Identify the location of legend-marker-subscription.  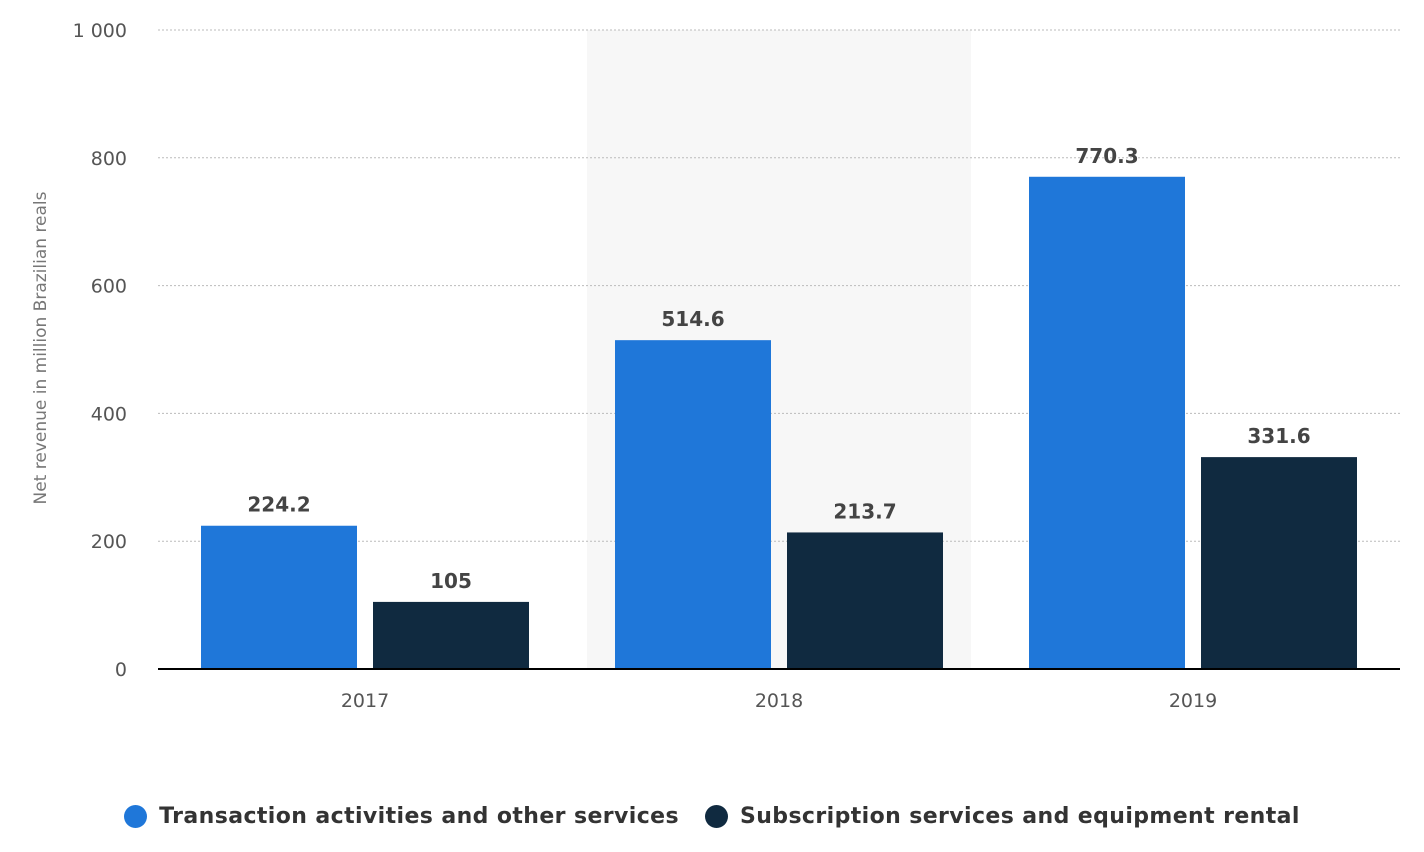
(716, 816).